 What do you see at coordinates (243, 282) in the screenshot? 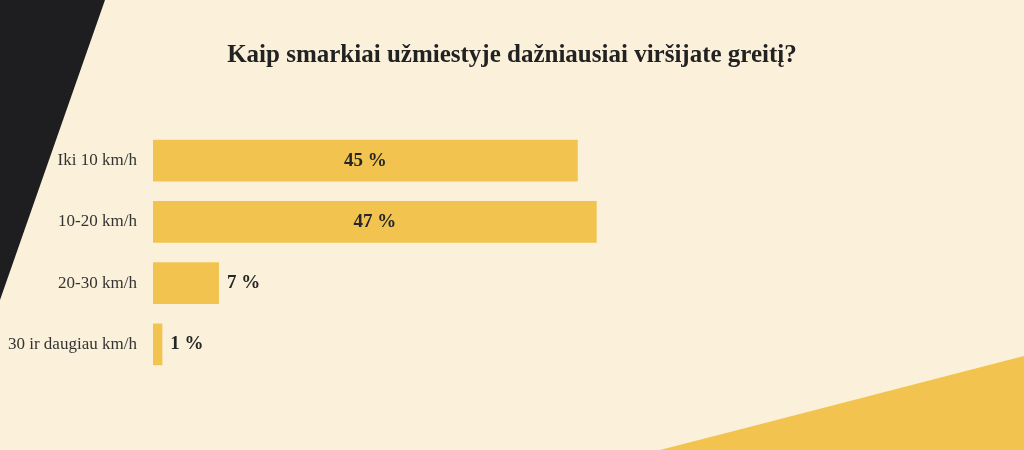
I see `data-label: 7 %` at bounding box center [243, 282].